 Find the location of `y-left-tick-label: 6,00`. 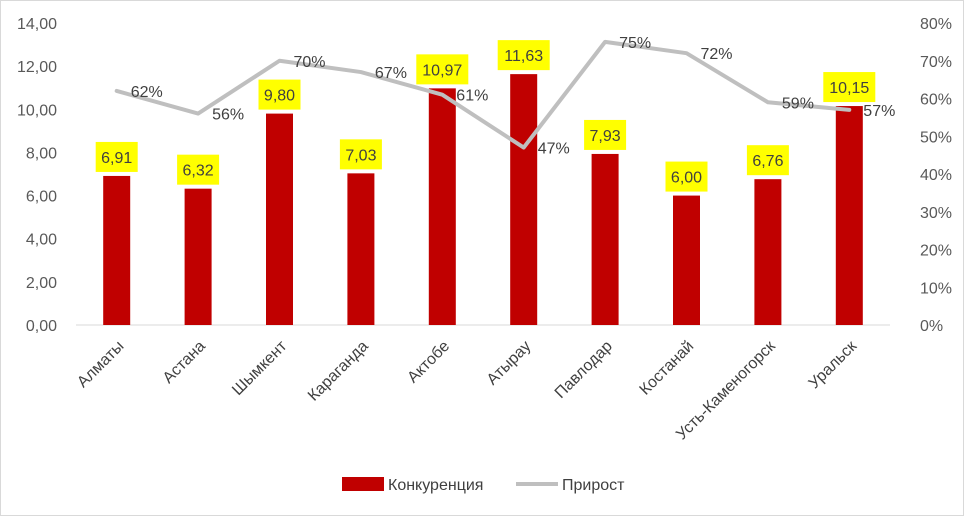

y-left-tick-label: 6,00 is located at coordinates (41, 197).